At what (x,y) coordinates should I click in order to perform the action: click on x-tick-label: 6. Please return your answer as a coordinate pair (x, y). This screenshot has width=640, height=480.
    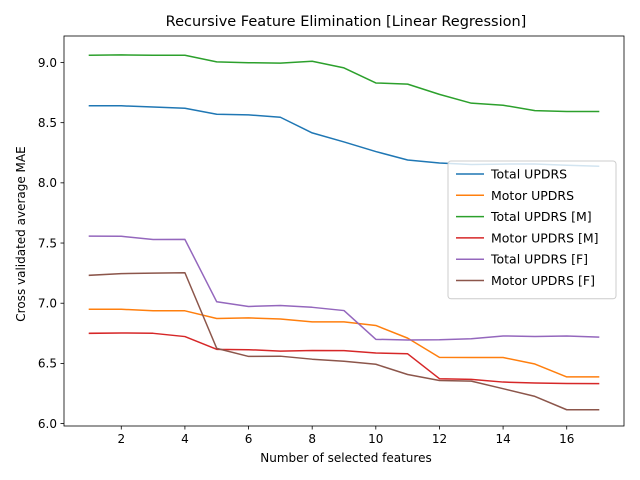
    Looking at the image, I should click on (249, 439).